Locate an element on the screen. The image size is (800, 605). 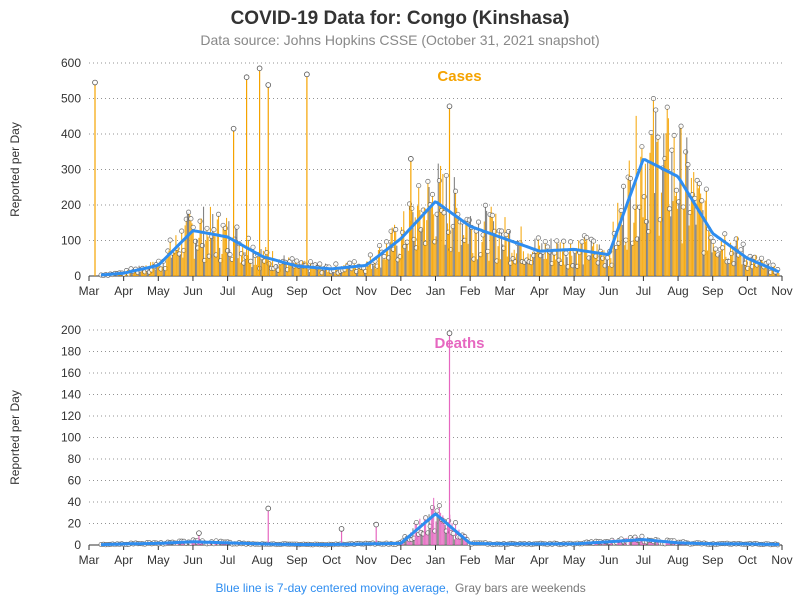
chart-title: COVID-19 Data for: Congo (Kinshasa) is located at coordinates (400, 18).